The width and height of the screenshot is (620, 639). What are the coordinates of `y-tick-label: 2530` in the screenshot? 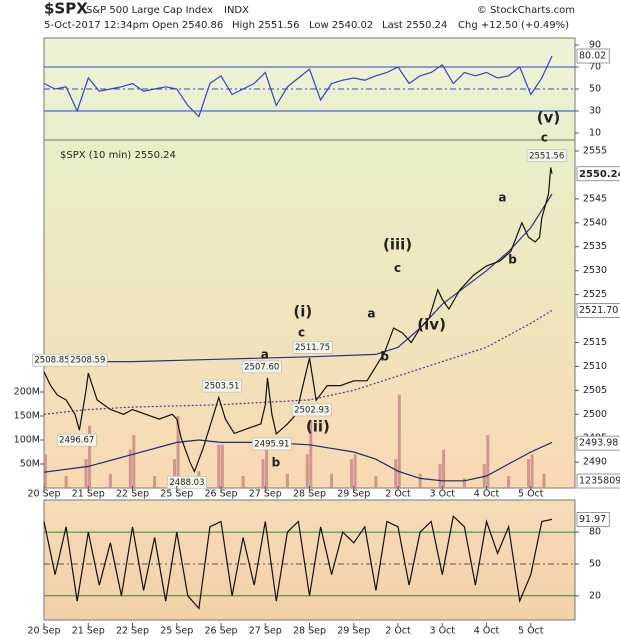 It's located at (595, 270).